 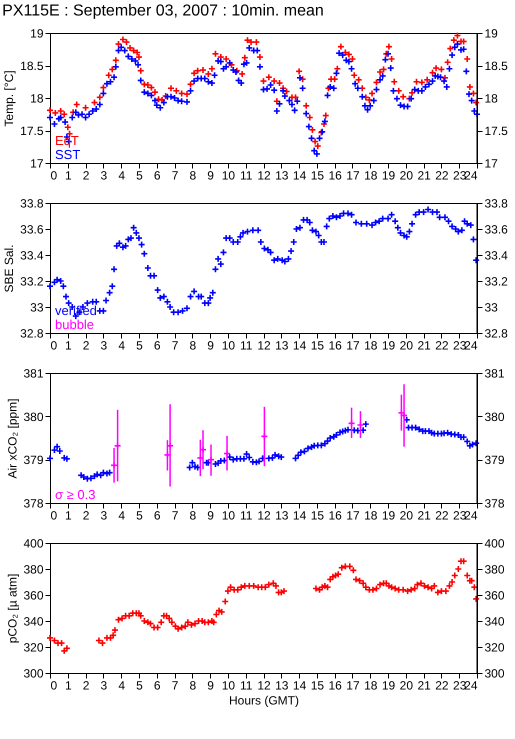 I want to click on y-tick-label: 320, so click(x=33, y=647).